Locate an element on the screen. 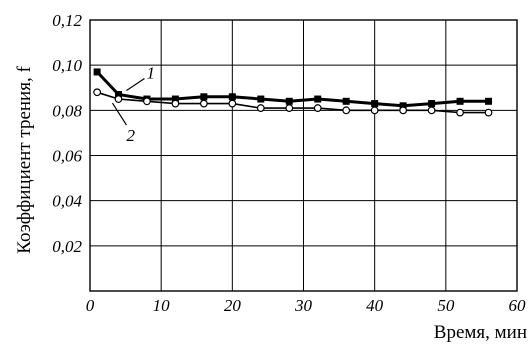 The image size is (531, 345). x-tick-label: 40 is located at coordinates (375, 305).